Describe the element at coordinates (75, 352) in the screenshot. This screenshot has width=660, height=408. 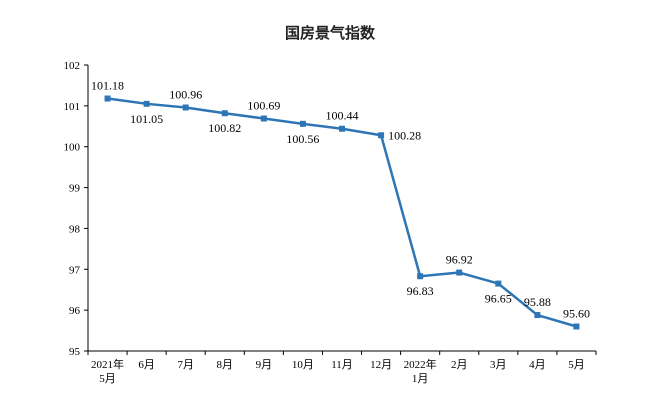
I see `y-tick-label: 95` at that location.